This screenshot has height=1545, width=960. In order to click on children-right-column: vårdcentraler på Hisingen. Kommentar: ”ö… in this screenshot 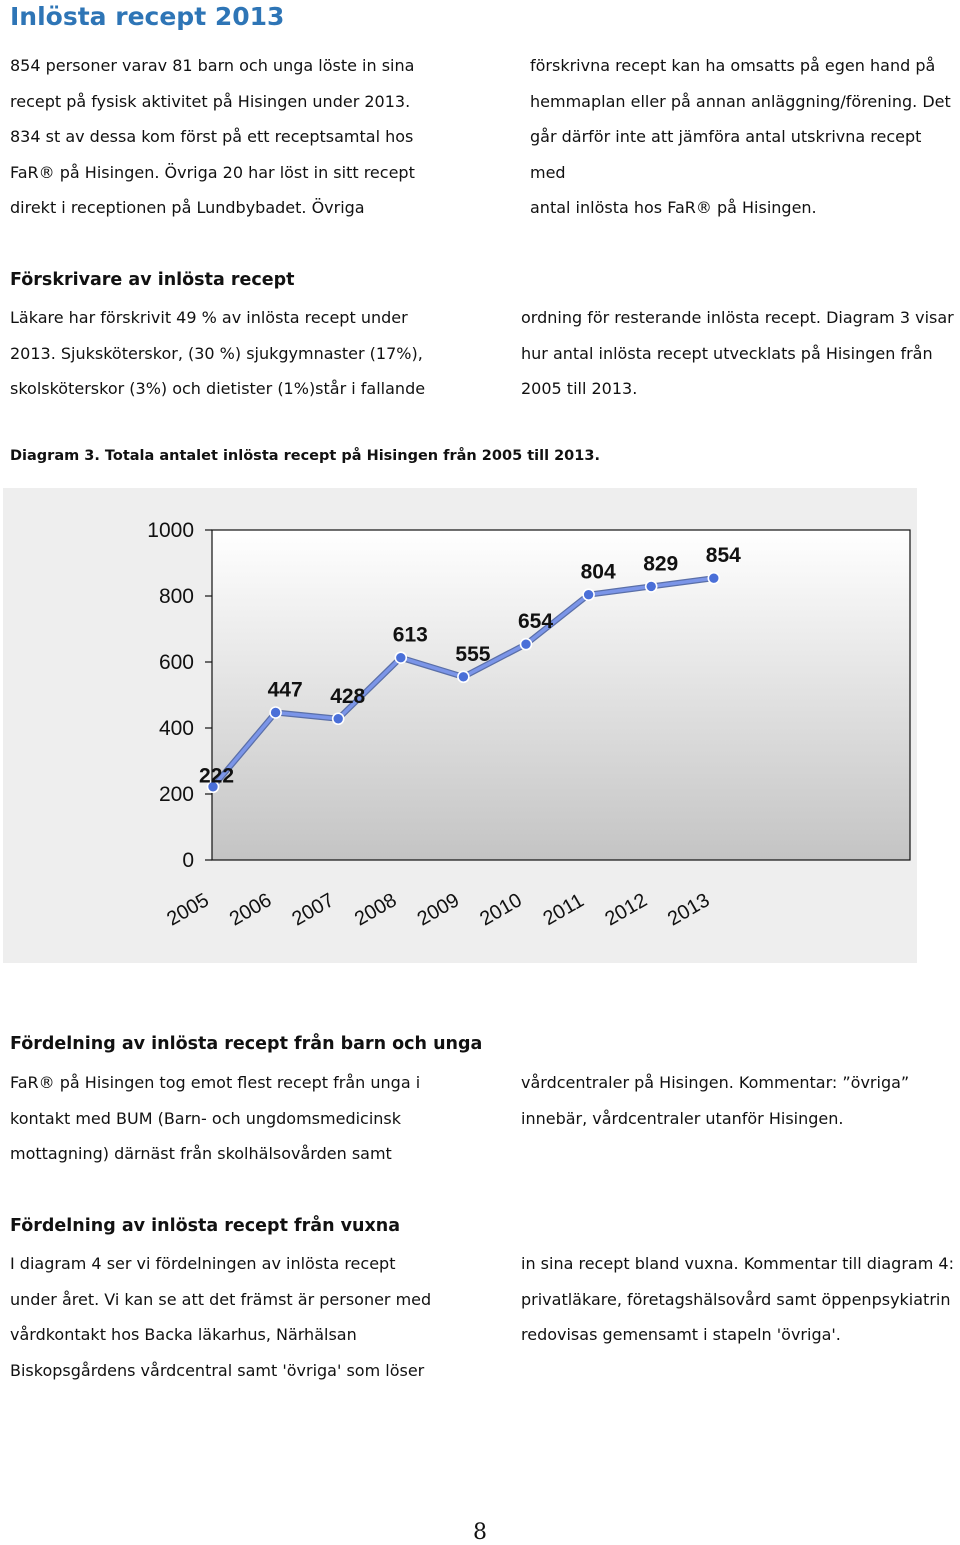, I will do `click(740, 1100)`.